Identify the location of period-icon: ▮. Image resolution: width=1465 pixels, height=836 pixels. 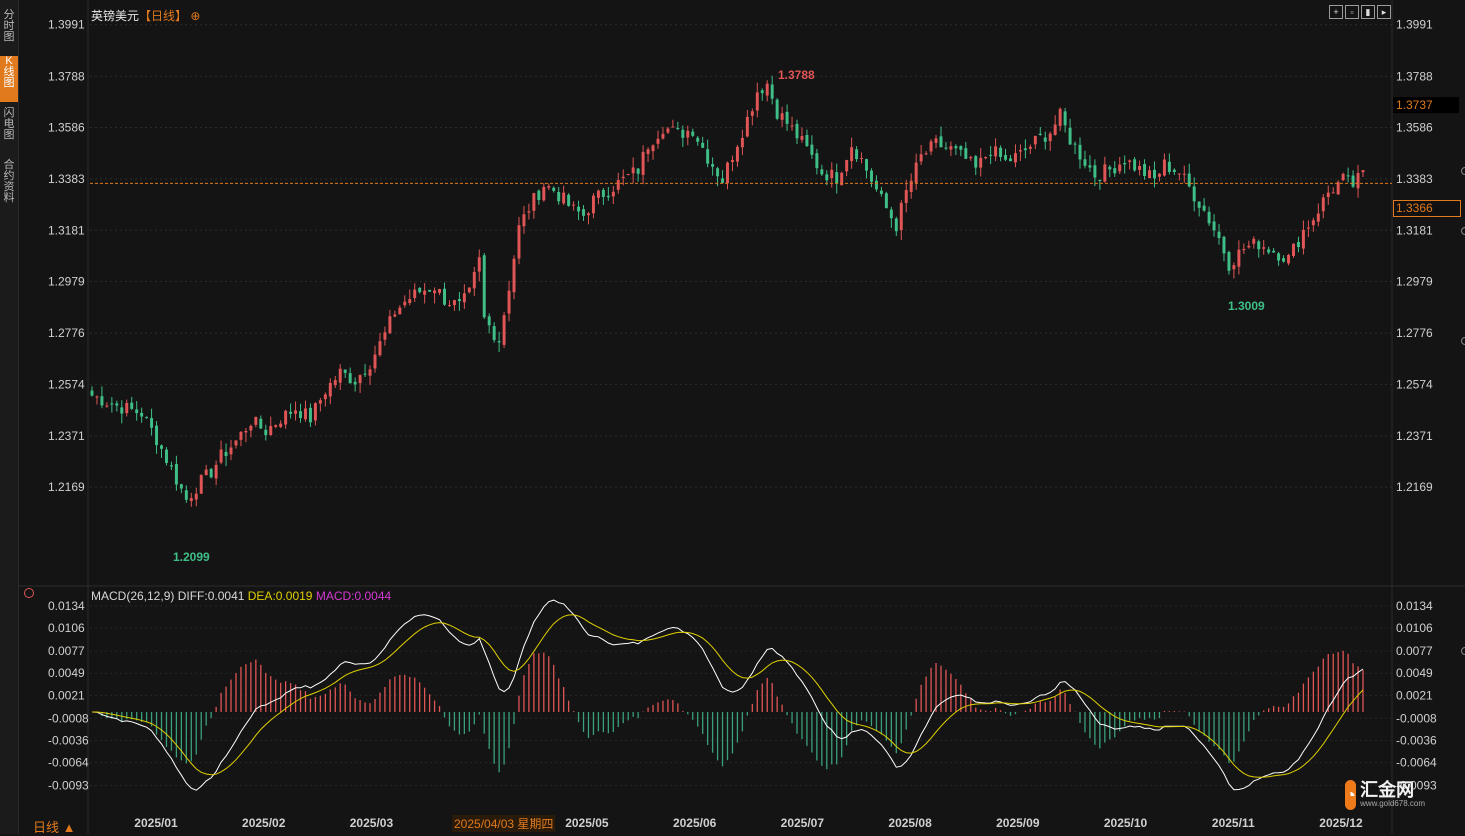
(1368, 12).